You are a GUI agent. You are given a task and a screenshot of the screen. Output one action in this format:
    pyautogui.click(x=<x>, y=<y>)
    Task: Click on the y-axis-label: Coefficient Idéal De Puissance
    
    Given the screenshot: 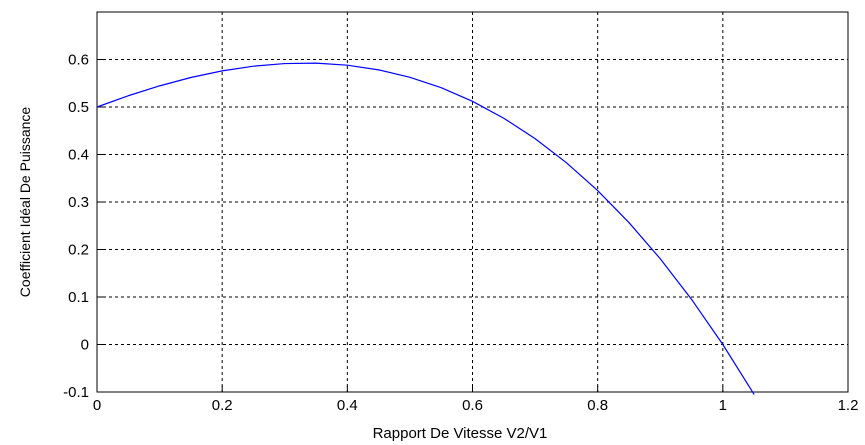 What is the action you would take?
    pyautogui.click(x=25, y=202)
    